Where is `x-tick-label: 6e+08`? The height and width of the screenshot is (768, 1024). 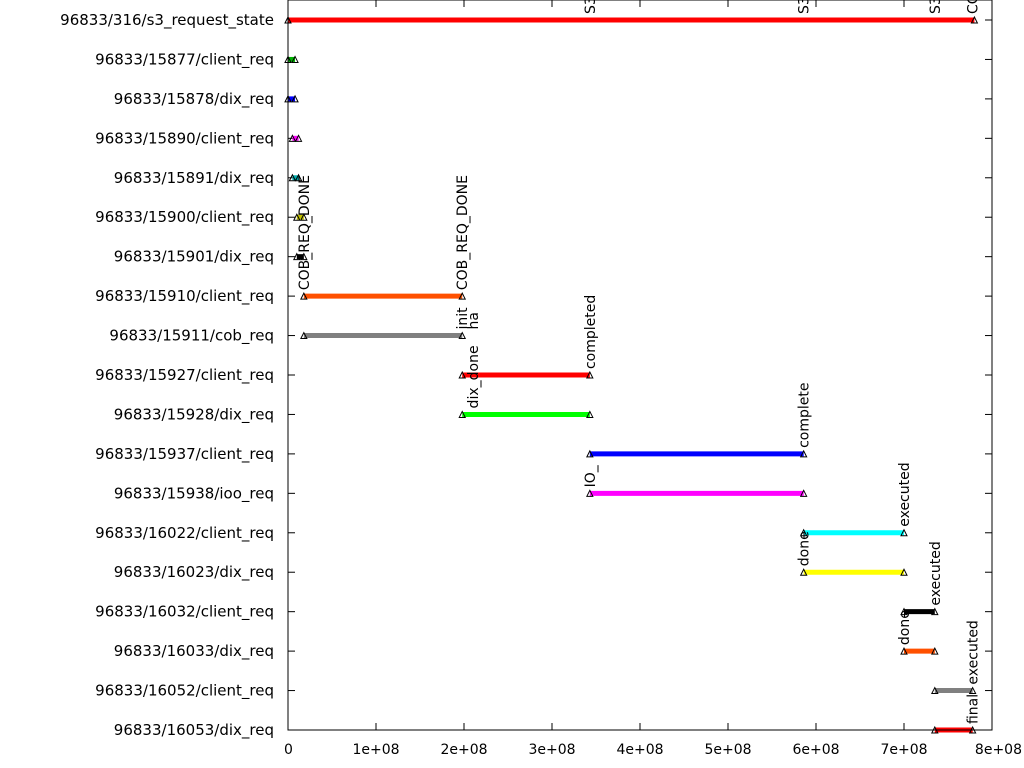
x-tick-label: 6e+08 is located at coordinates (815, 750).